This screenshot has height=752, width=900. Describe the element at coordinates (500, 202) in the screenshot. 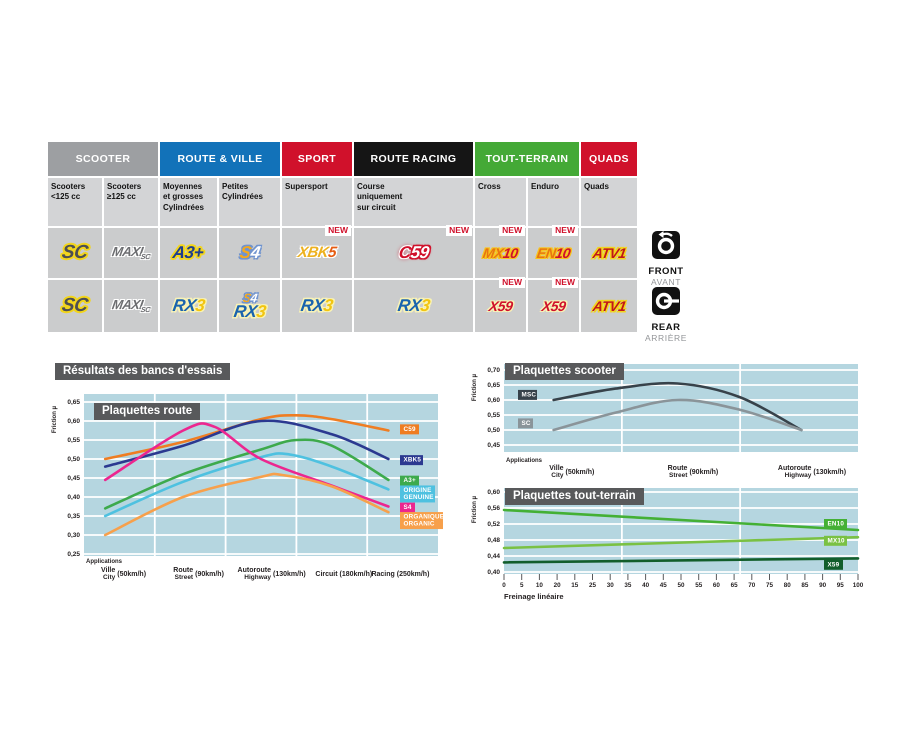

I see `subcategory-header: Cross` at that location.